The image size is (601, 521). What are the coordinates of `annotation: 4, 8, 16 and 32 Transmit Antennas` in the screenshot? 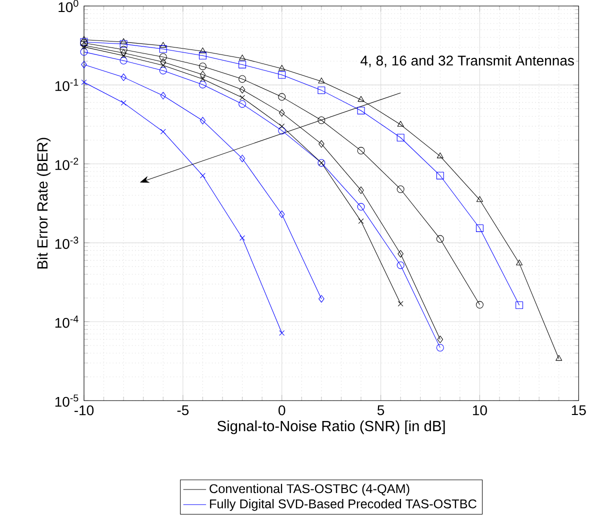 It's located at (467, 61).